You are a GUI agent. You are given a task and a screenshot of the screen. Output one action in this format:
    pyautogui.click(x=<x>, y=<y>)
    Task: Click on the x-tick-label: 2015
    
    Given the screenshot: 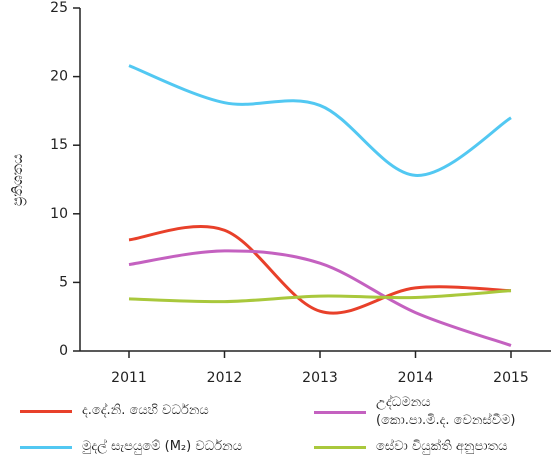 What is the action you would take?
    pyautogui.click(x=511, y=378)
    